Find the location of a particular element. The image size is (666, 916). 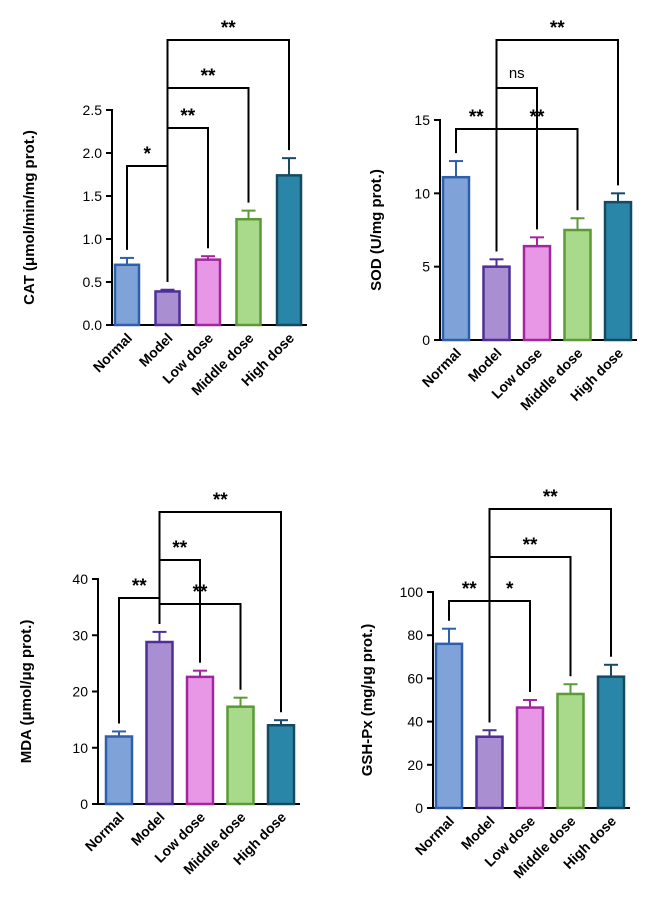

y-axis-title: GSH-Px (mg/μg prot.) is located at coordinates (367, 700).